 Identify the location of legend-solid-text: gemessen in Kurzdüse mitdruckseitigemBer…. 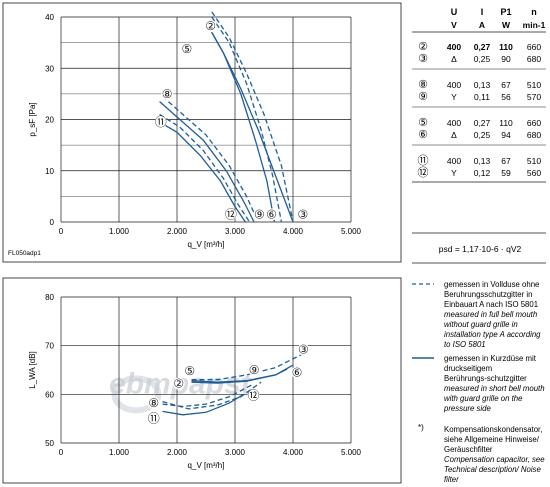
(494, 383).